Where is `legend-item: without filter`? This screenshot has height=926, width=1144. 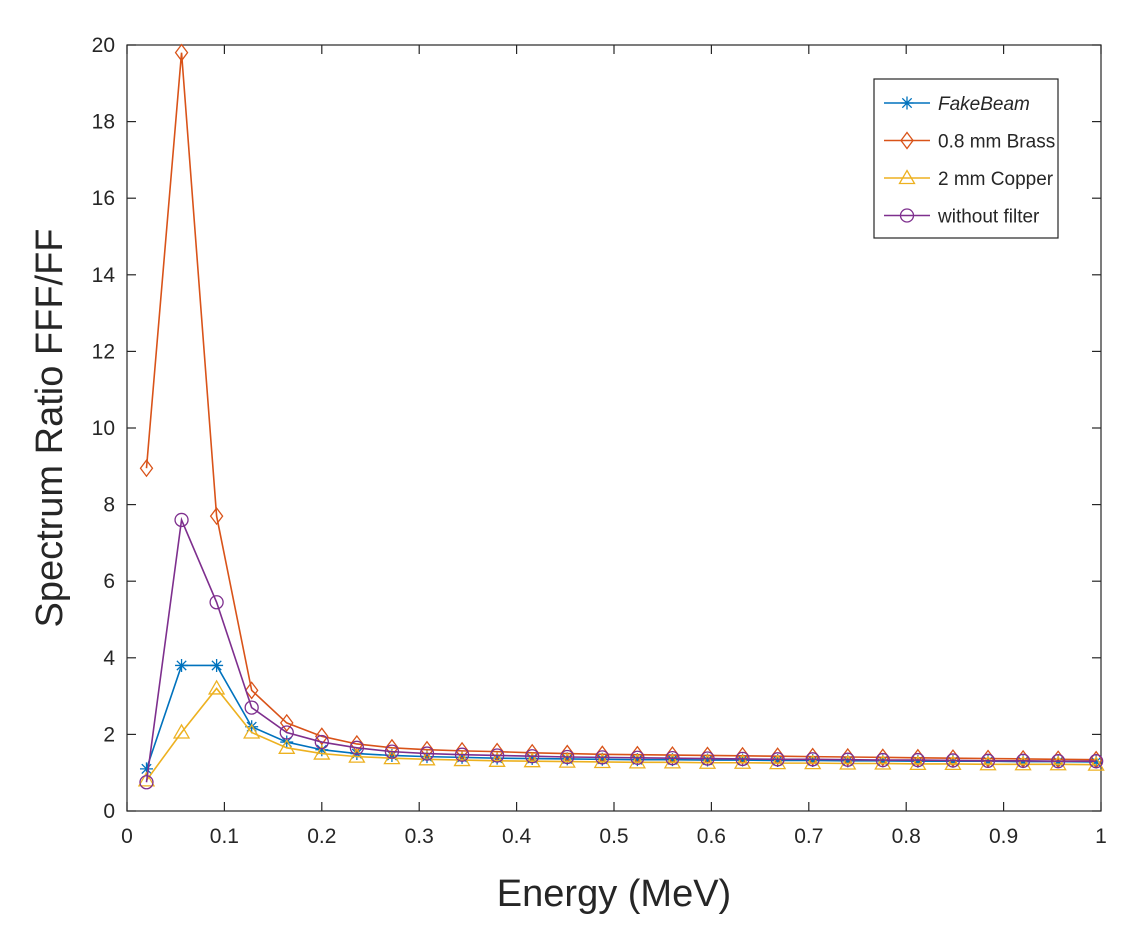
legend-item: without filter is located at coordinates (962, 217).